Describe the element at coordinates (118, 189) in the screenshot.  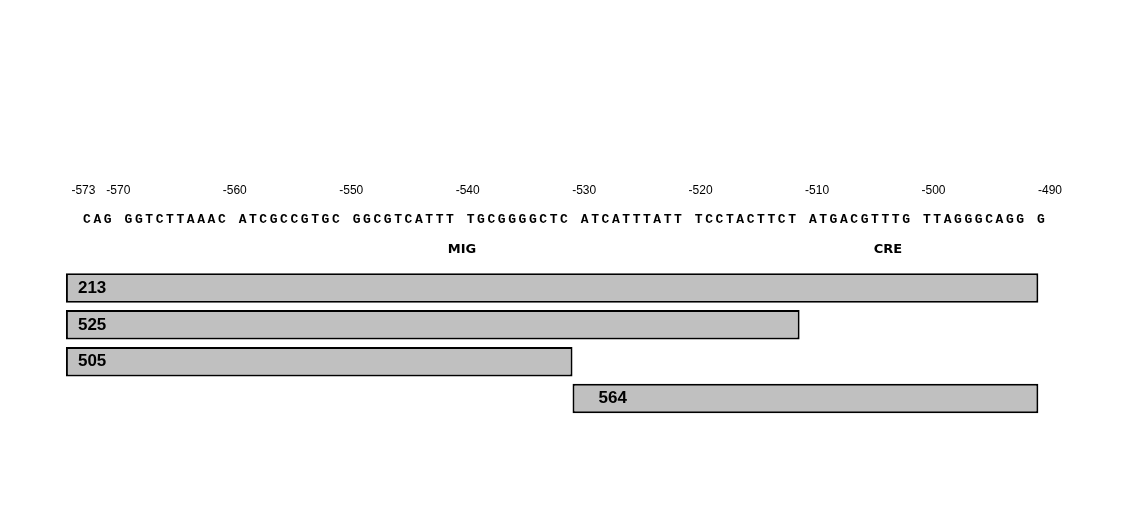
I see `x-tick-label: -570` at that location.